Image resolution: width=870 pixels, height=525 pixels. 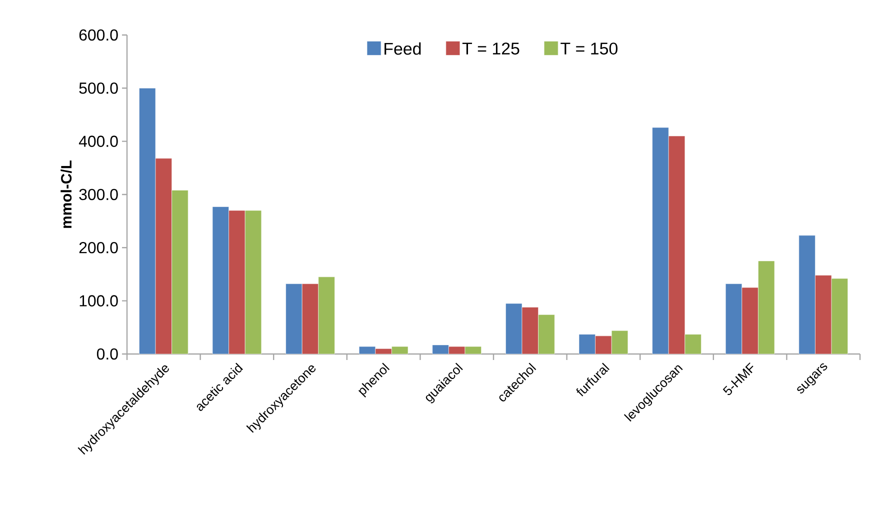 I want to click on y-tick-label: 300.0, so click(x=98, y=194).